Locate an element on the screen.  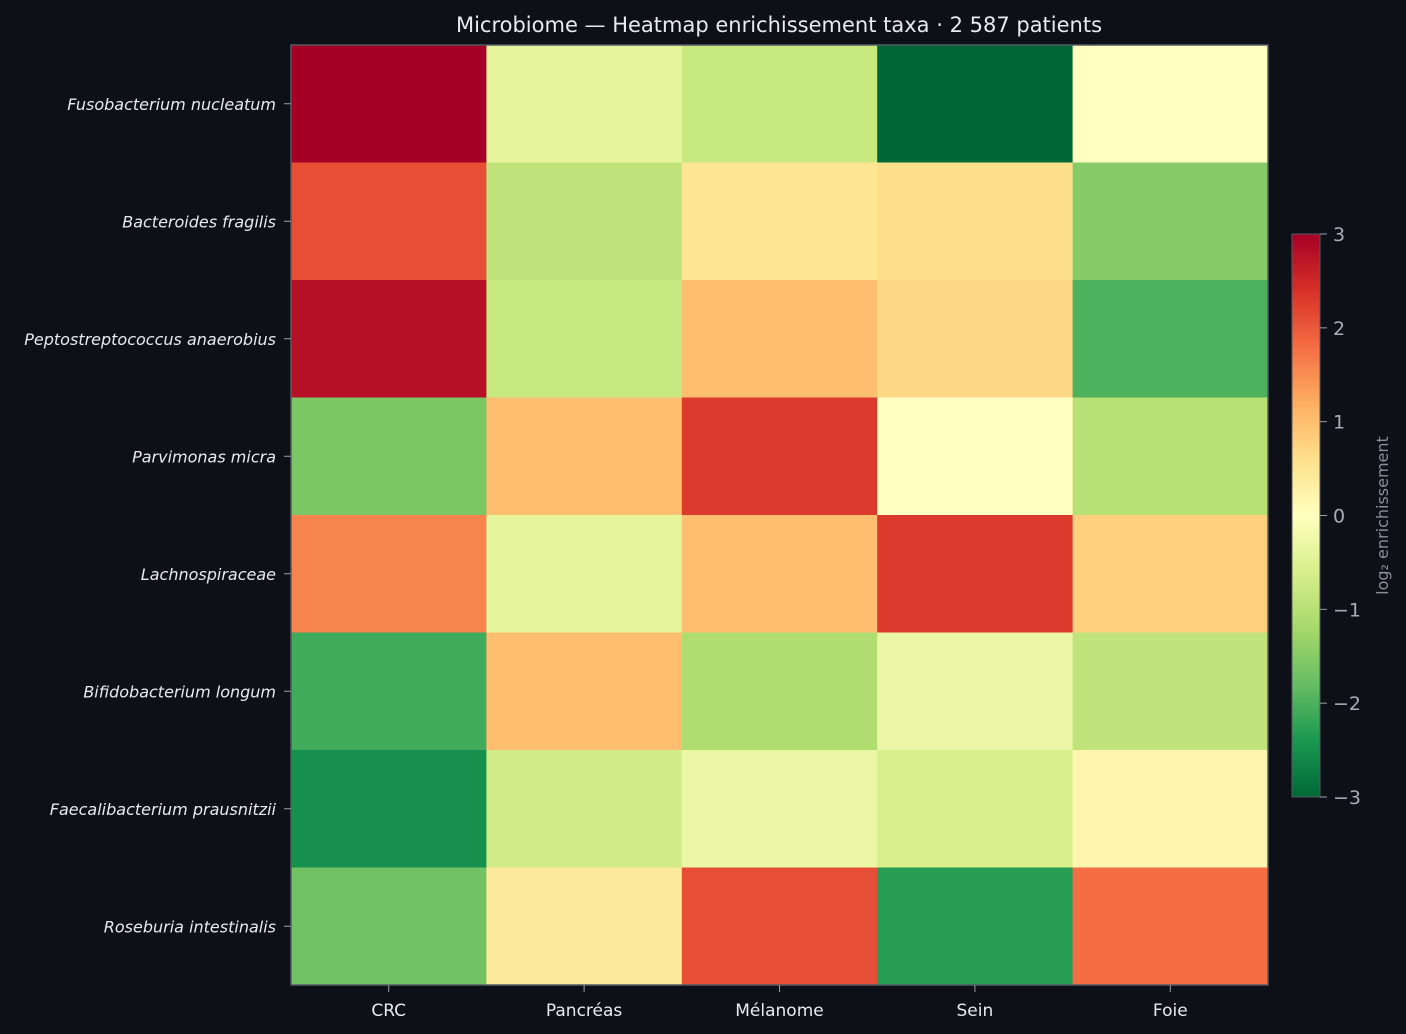
column-label: CRC is located at coordinates (388, 1011).